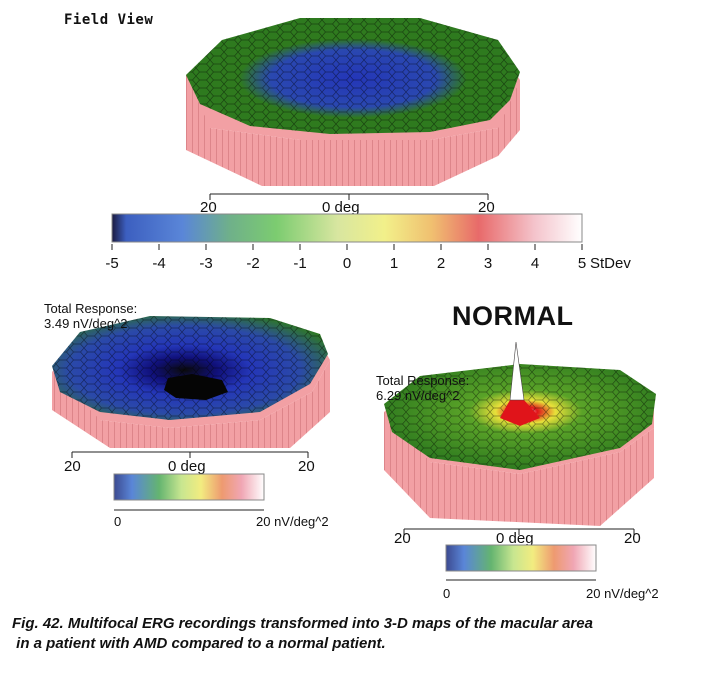 The height and width of the screenshot is (678, 704). What do you see at coordinates (72, 466) in the screenshot?
I see `patient-axis-left: 20` at bounding box center [72, 466].